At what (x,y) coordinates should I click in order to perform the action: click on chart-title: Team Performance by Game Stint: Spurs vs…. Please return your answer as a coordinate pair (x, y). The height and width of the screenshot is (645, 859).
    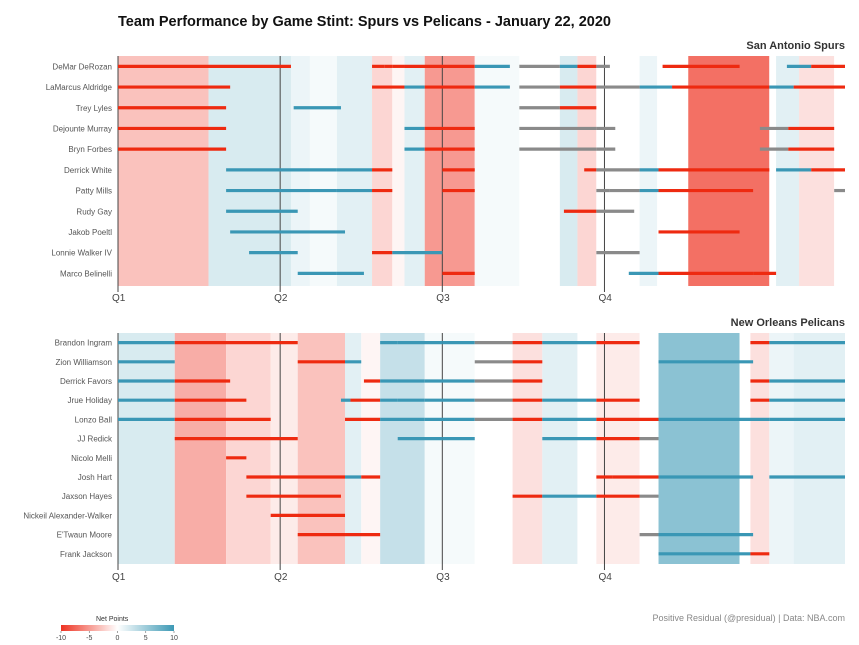
    Looking at the image, I should click on (364, 22).